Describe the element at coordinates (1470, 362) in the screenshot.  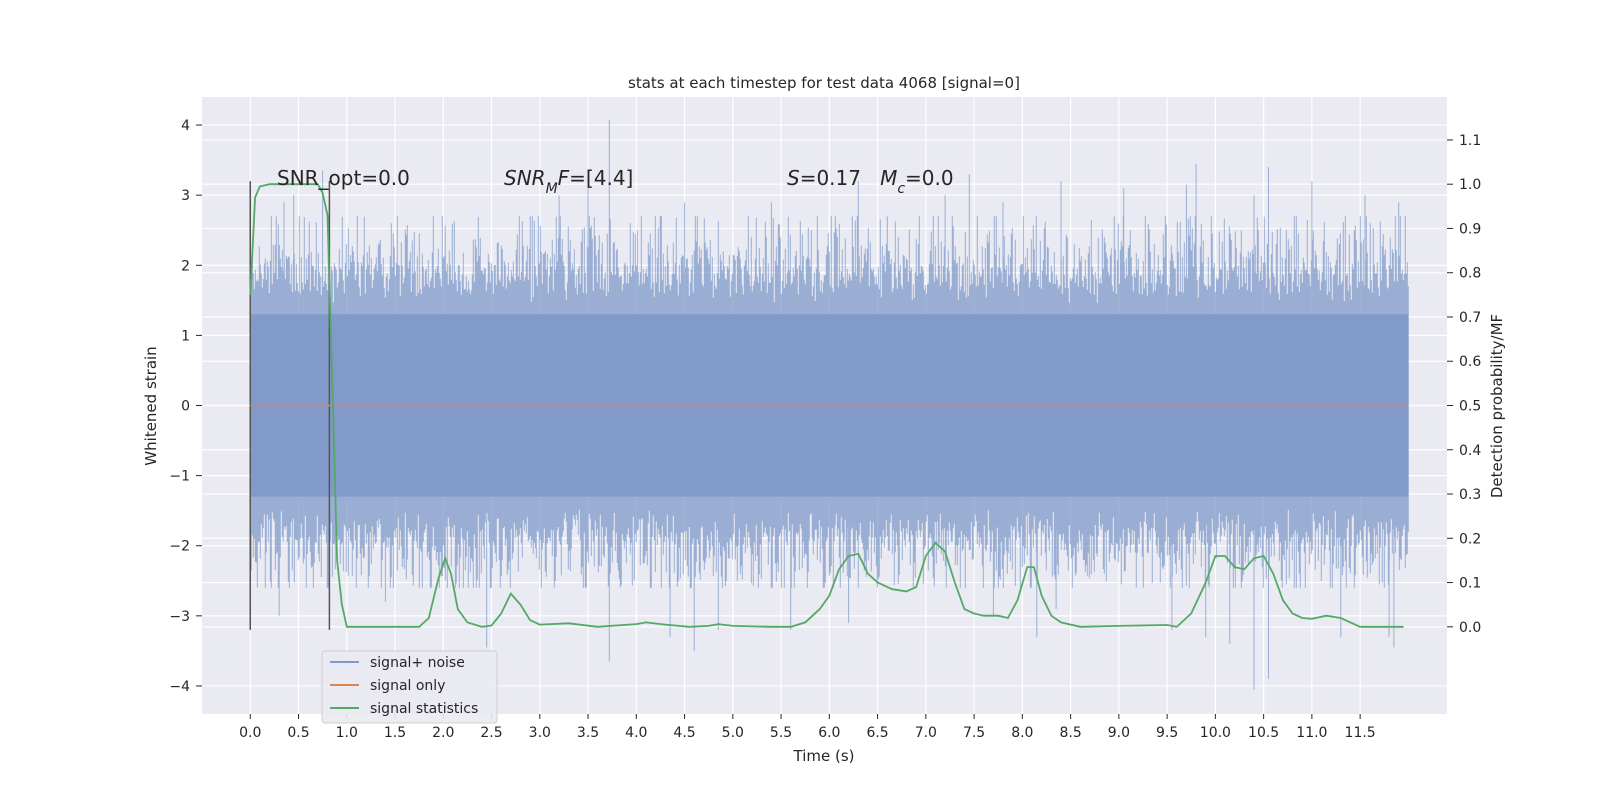
I see `right-tick-label: 0.6` at that location.